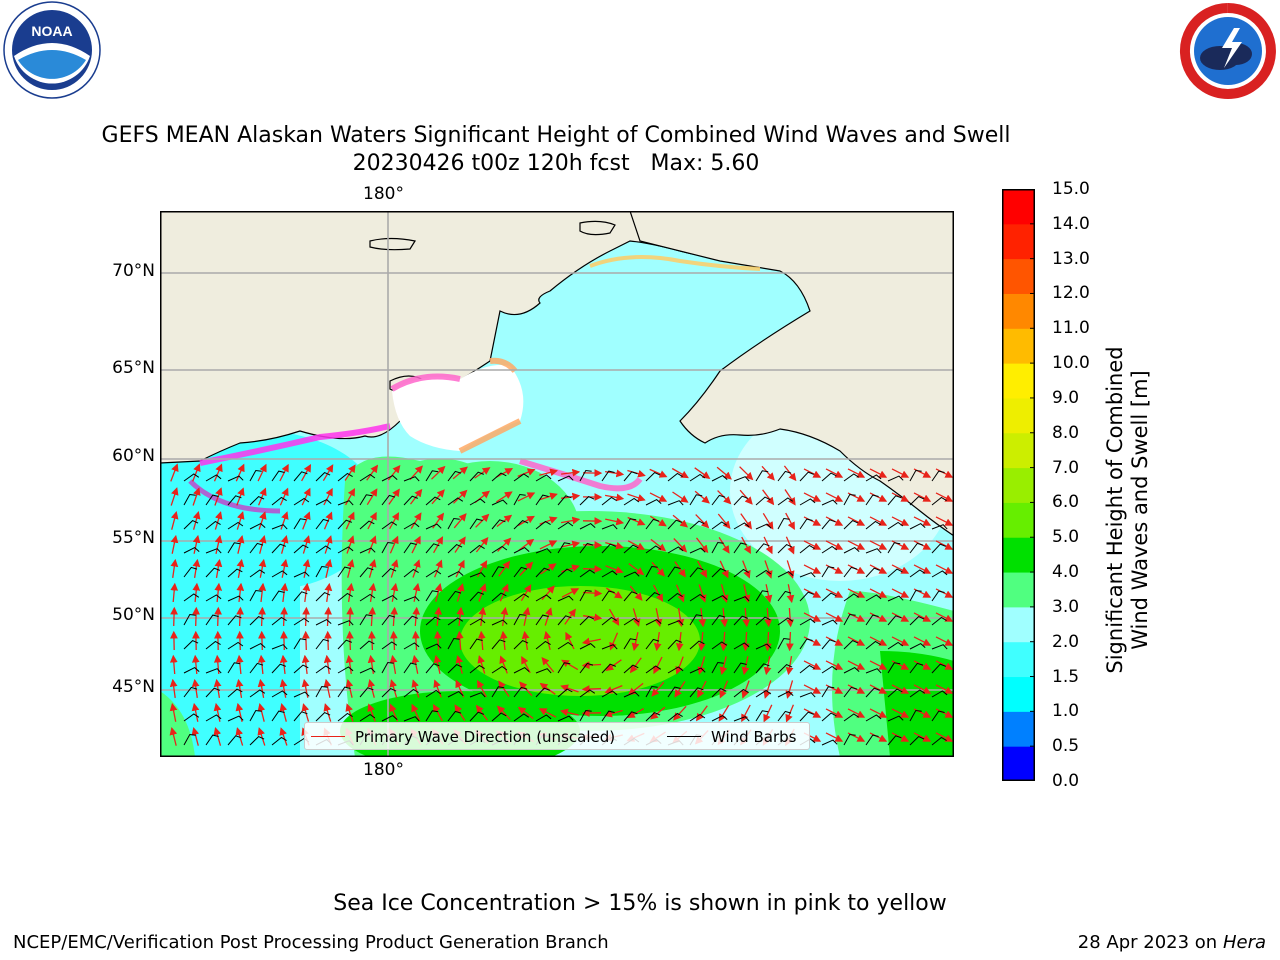 Image resolution: width=1280 pixels, height=960 pixels. Describe the element at coordinates (1066, 572) in the screenshot. I see `colorbar-tick-label: 4.0` at that location.